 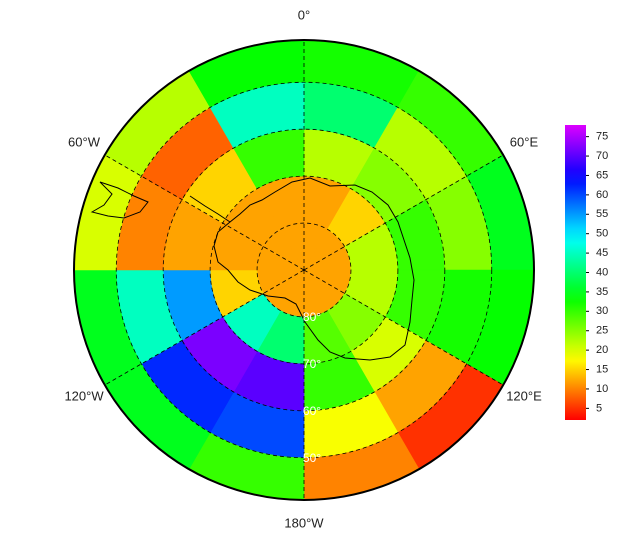 What do you see at coordinates (602, 389) in the screenshot?
I see `colorbar-label: 10` at bounding box center [602, 389].